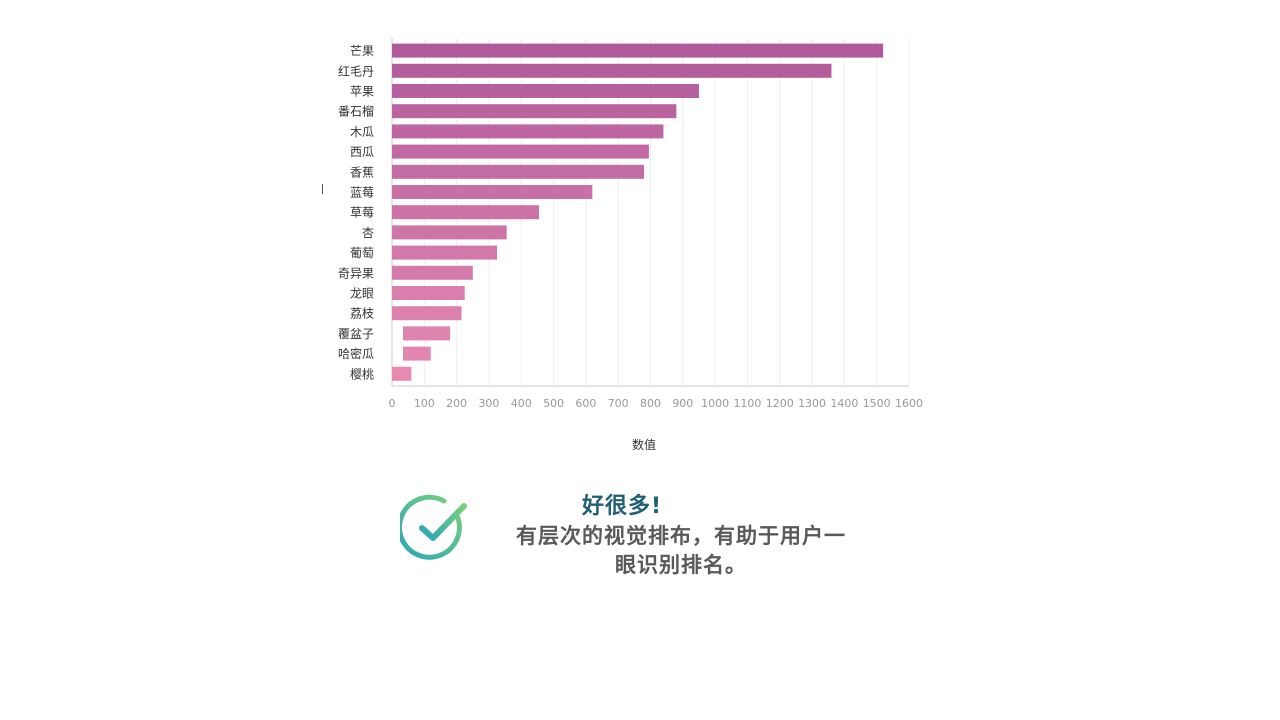  I want to click on callout-body-line2: 眼识别排名。, so click(681, 565).